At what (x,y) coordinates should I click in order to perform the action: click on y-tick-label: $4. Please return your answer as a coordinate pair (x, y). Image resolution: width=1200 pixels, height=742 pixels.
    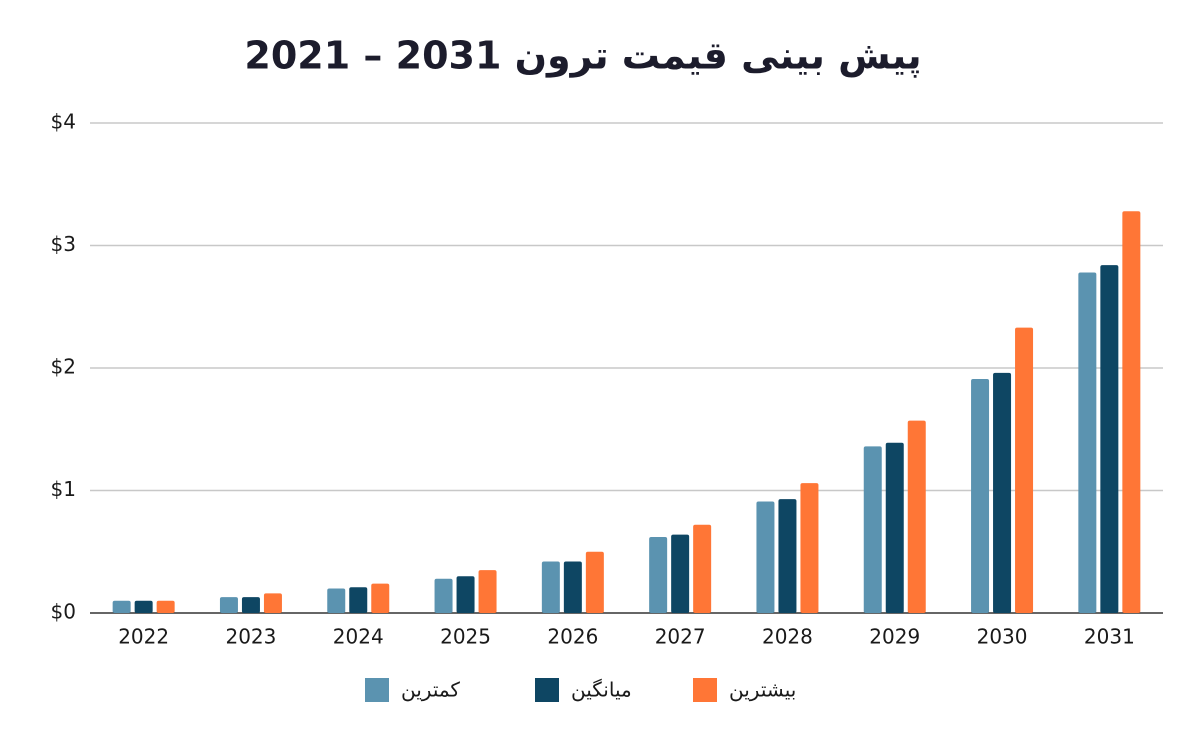
    Looking at the image, I should click on (63, 122).